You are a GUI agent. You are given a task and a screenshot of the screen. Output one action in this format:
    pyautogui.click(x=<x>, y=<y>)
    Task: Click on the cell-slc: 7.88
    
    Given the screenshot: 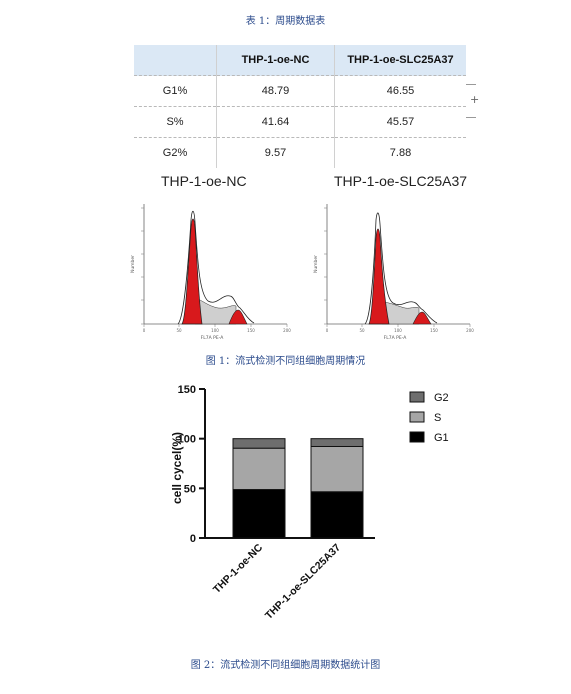 What is the action you would take?
    pyautogui.click(x=400, y=152)
    